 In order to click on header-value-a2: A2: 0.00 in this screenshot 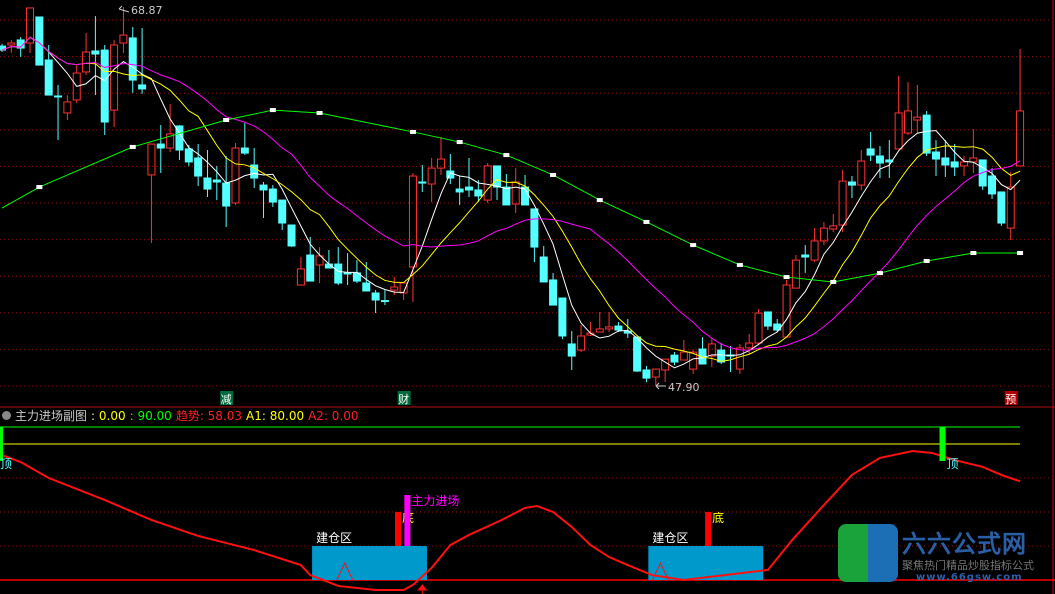, I will do `click(333, 415)`.